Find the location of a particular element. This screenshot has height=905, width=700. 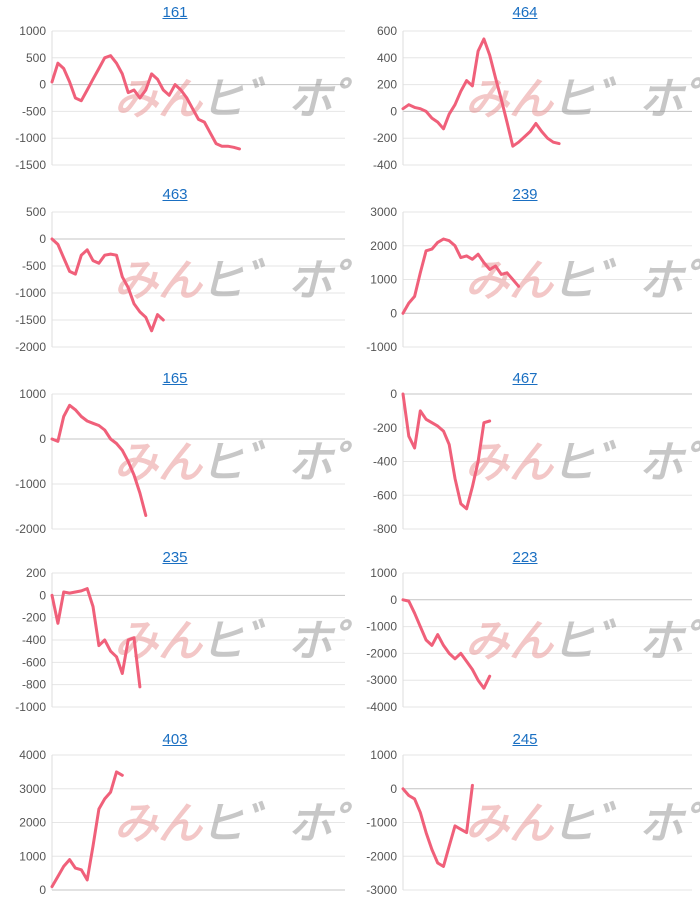

chart-title-link: 223 is located at coordinates (525, 557).